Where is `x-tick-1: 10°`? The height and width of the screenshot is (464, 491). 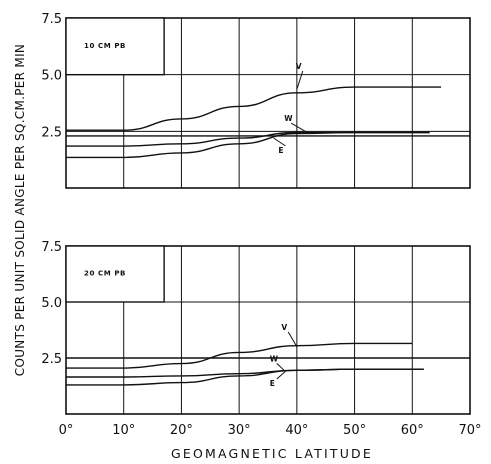
x-tick-1: 10° is located at coordinates (123, 430).